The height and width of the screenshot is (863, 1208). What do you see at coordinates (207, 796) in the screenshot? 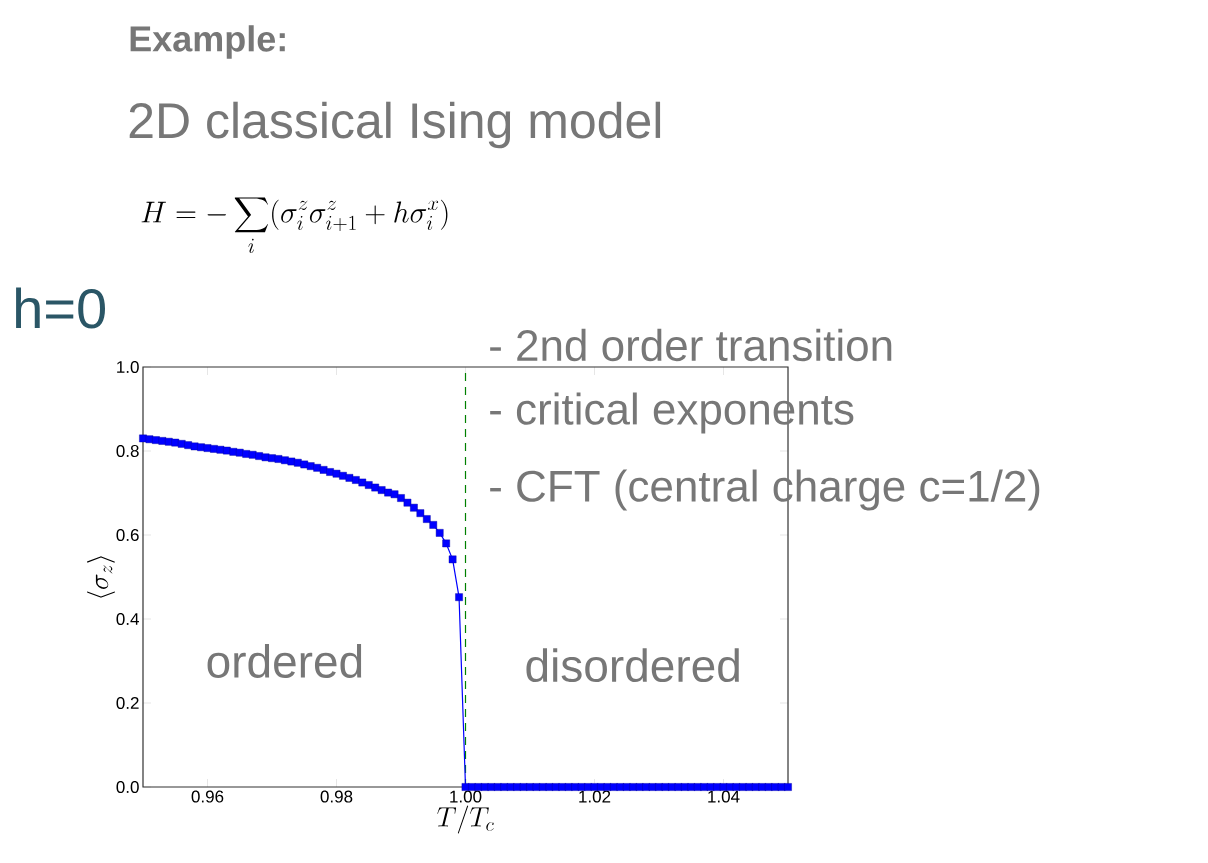
I see `x-tick-label: 0.96` at bounding box center [207, 796].